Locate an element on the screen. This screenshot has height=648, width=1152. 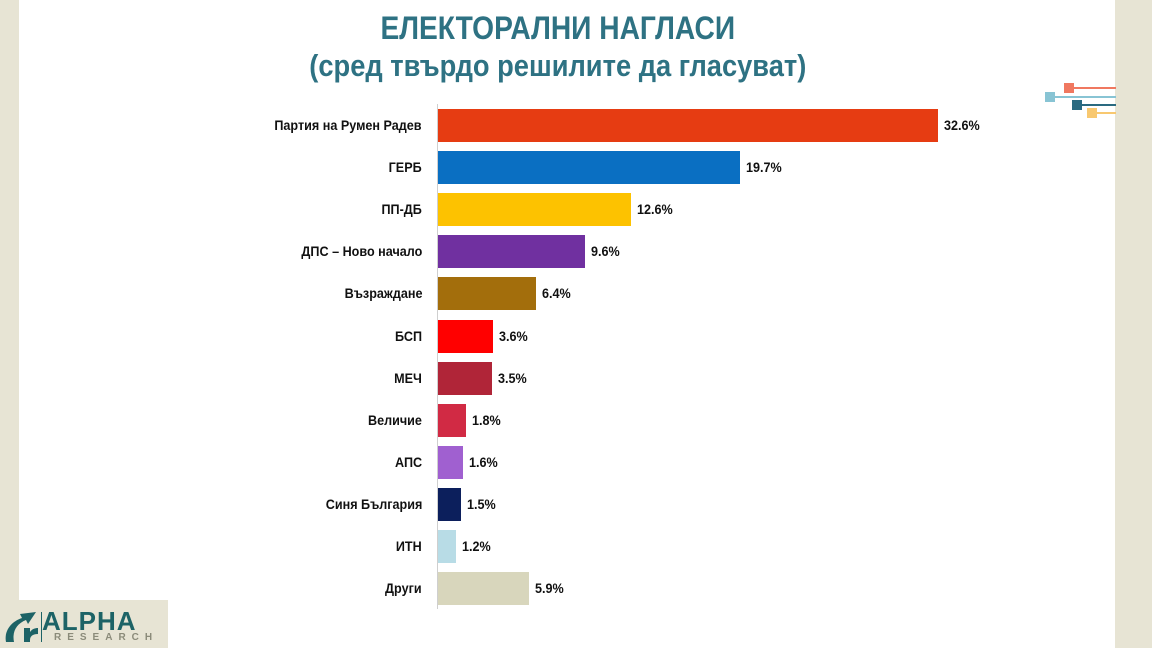
left-side-panel is located at coordinates (9, 300).